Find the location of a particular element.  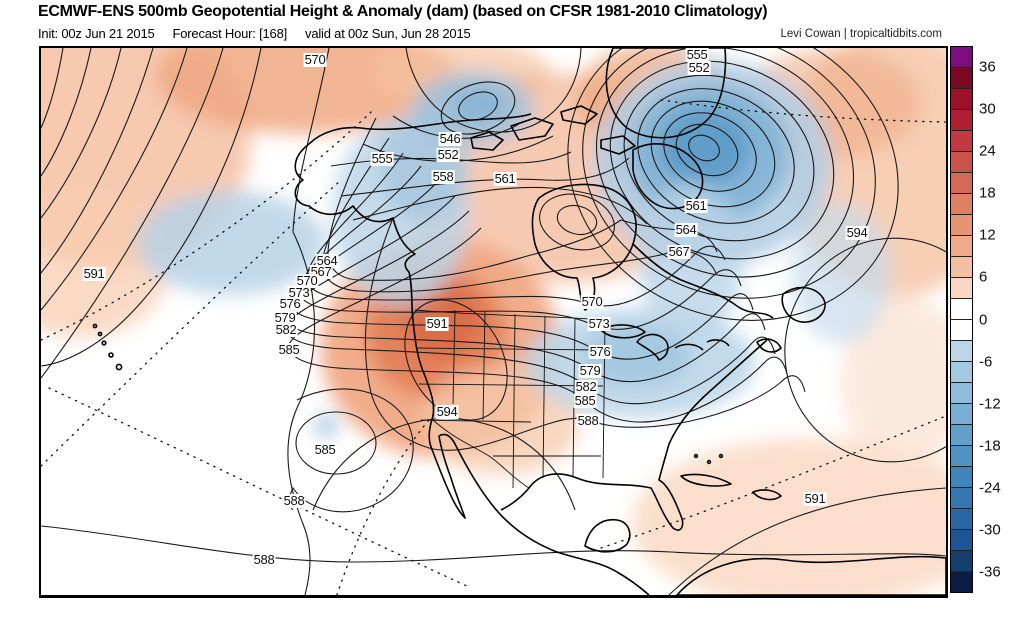

colorbar-tick: -6 is located at coordinates (986, 362).